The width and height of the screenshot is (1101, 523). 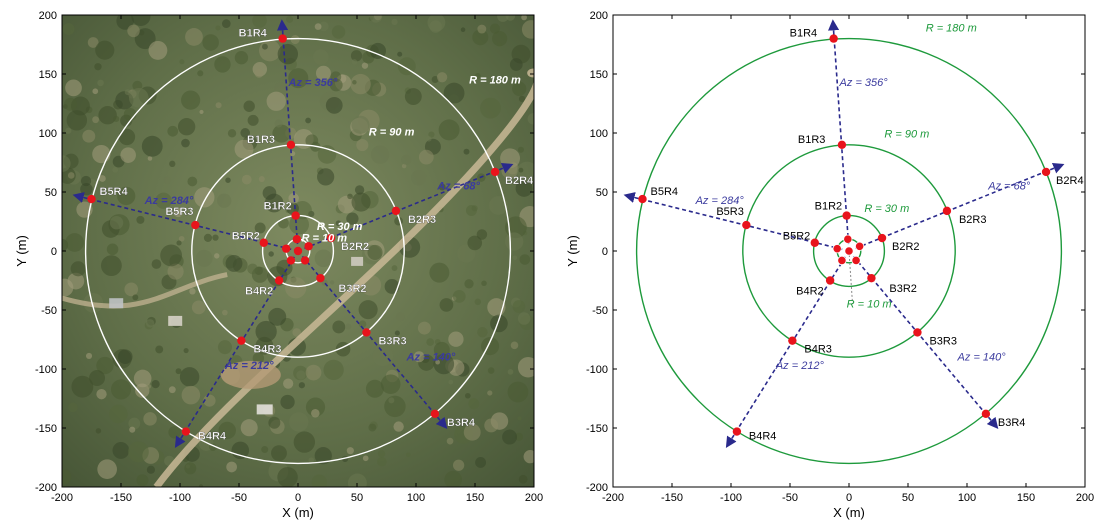 I want to click on sensor-label: B2R4, so click(x=519, y=181).